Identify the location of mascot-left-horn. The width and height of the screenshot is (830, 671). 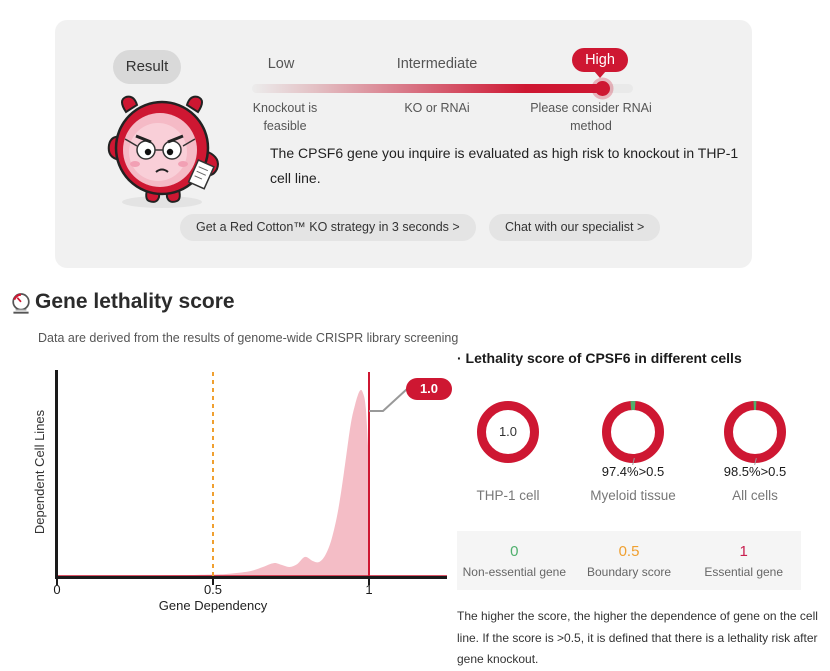
(130, 104).